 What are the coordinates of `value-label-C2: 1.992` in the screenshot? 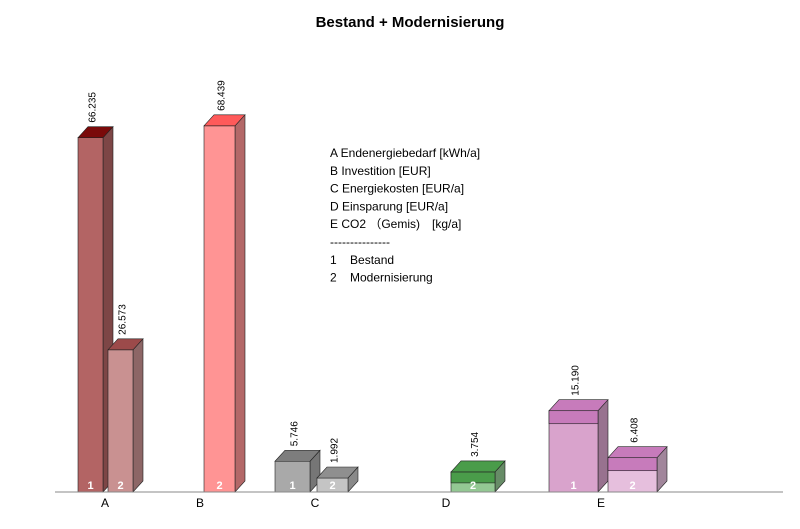 It's located at (335, 450).